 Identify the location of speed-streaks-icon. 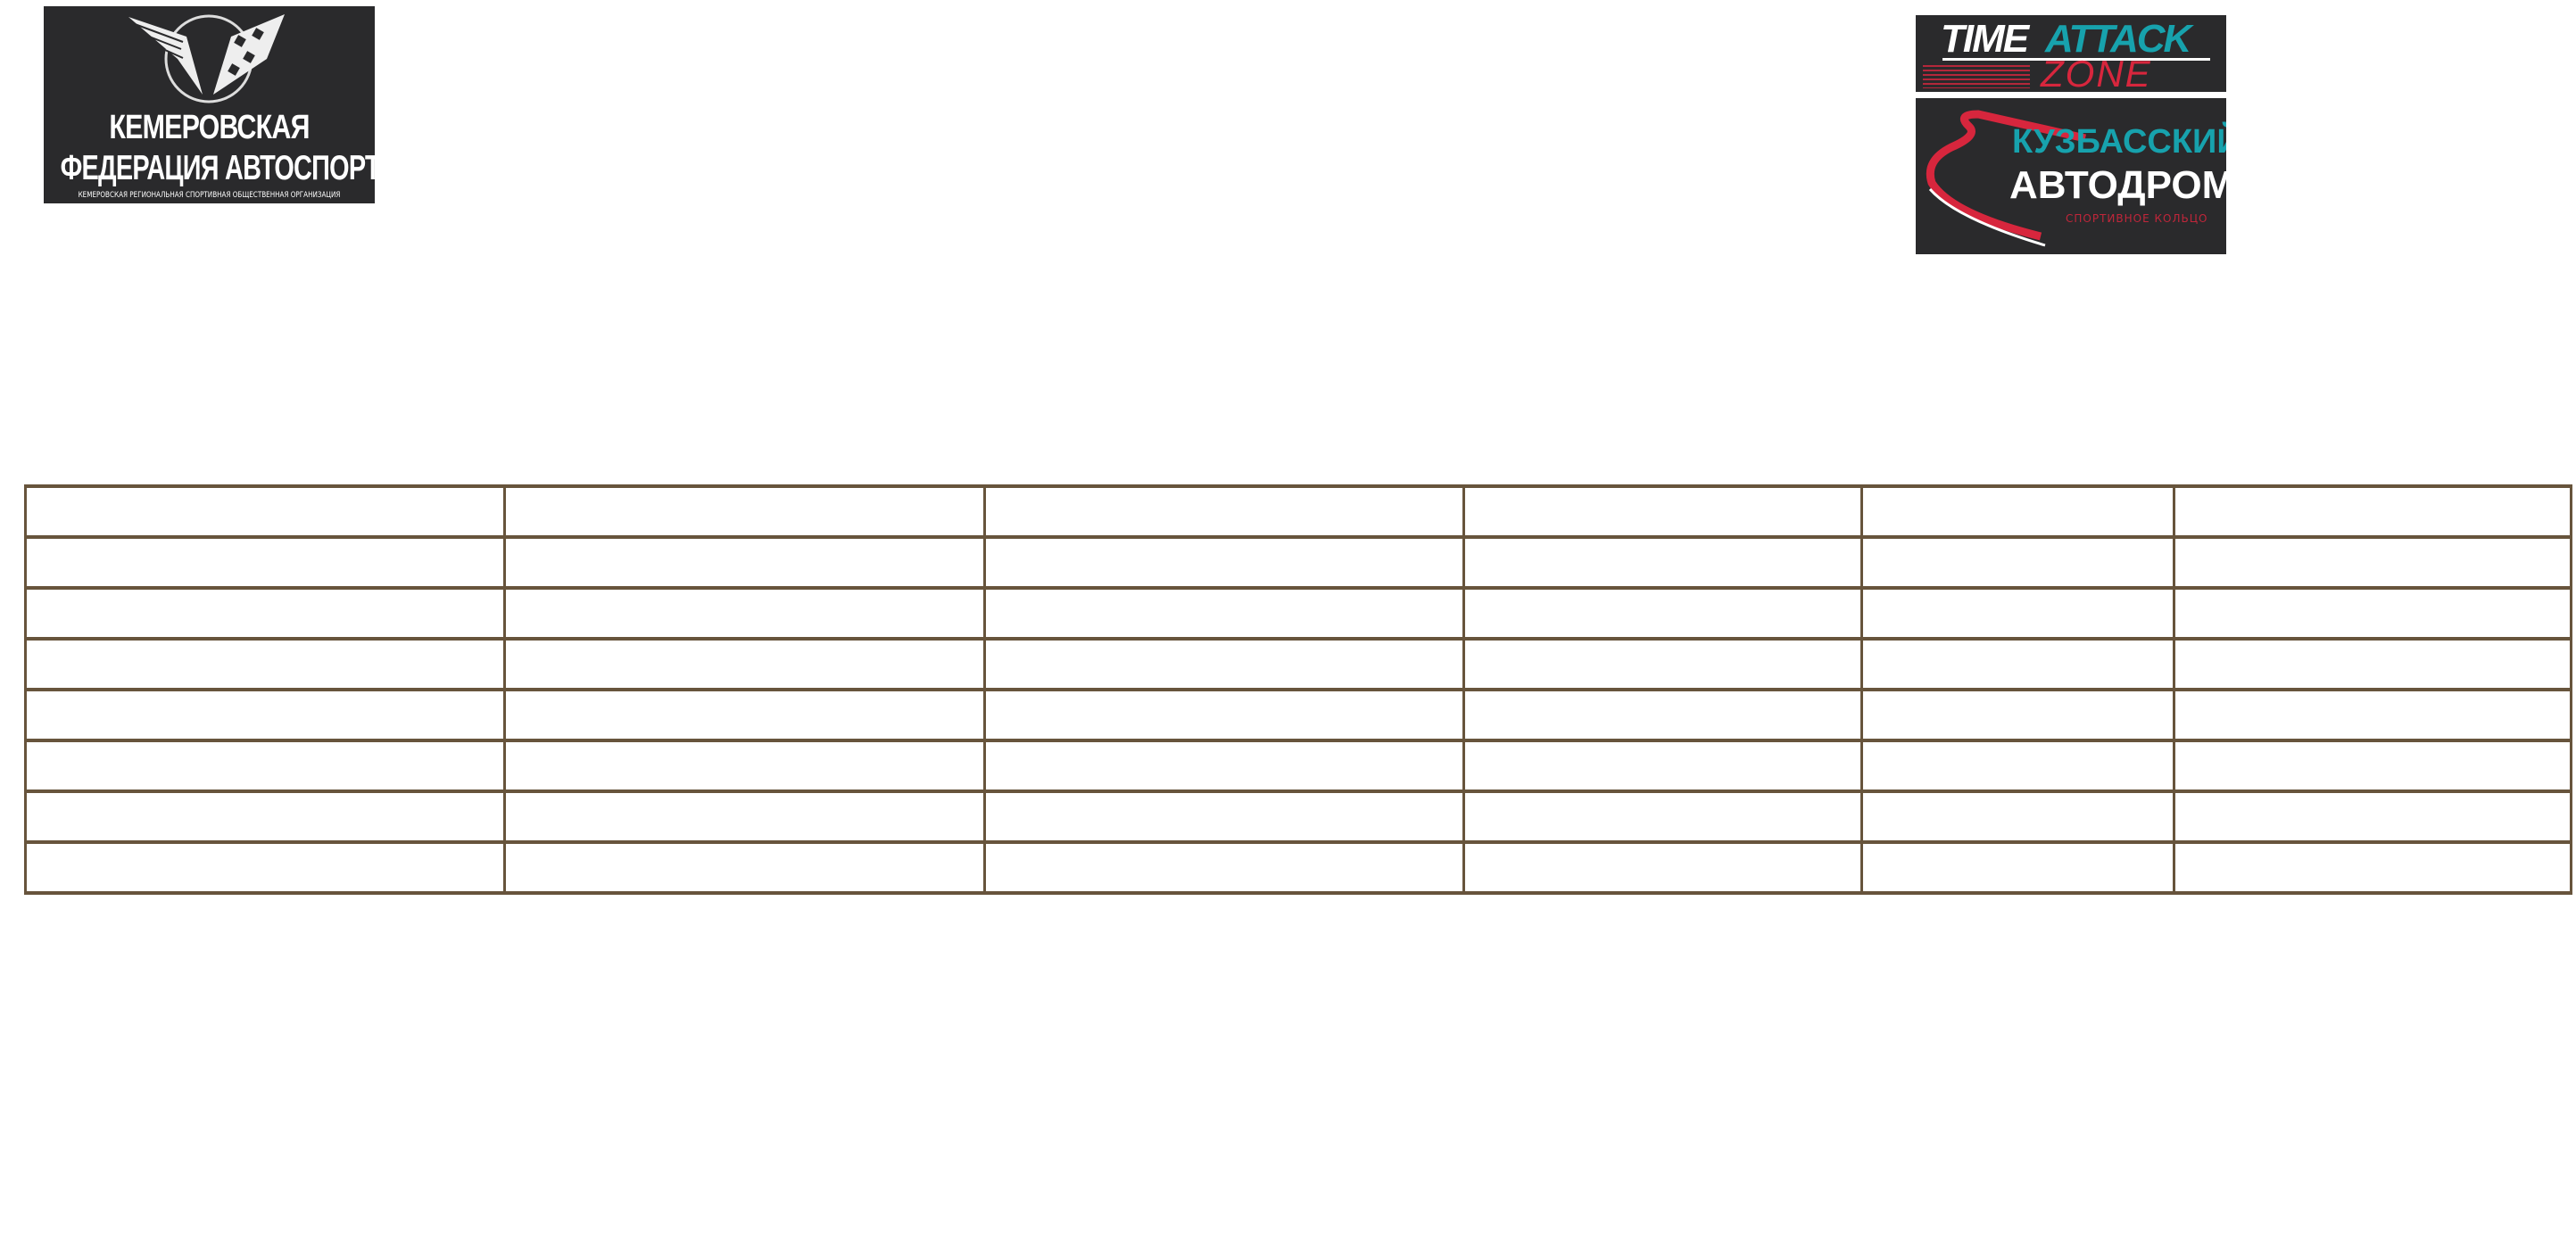
(1976, 76).